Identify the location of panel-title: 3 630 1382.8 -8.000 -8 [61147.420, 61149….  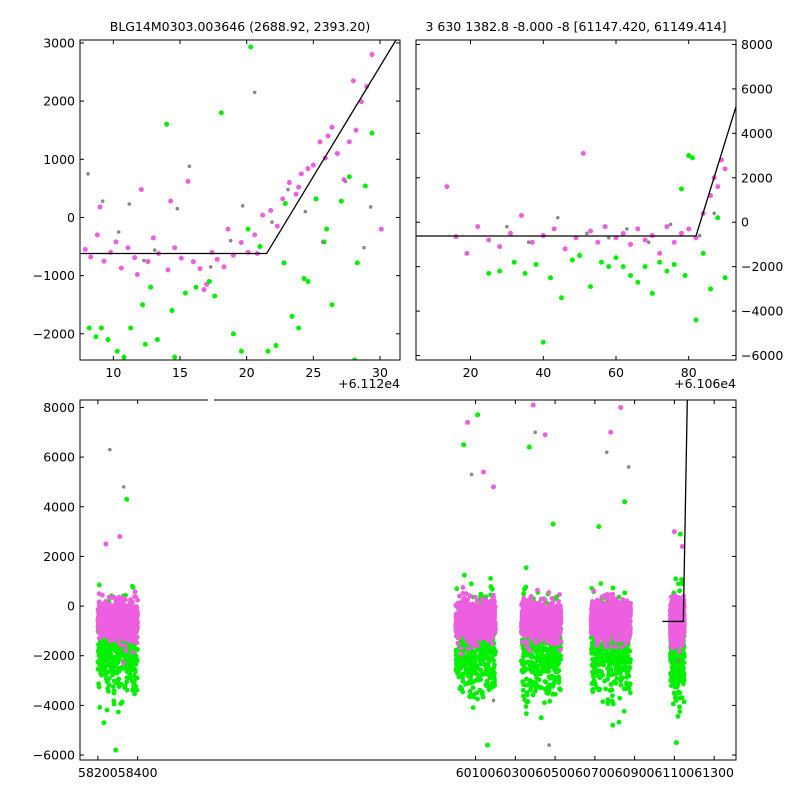
(575, 26).